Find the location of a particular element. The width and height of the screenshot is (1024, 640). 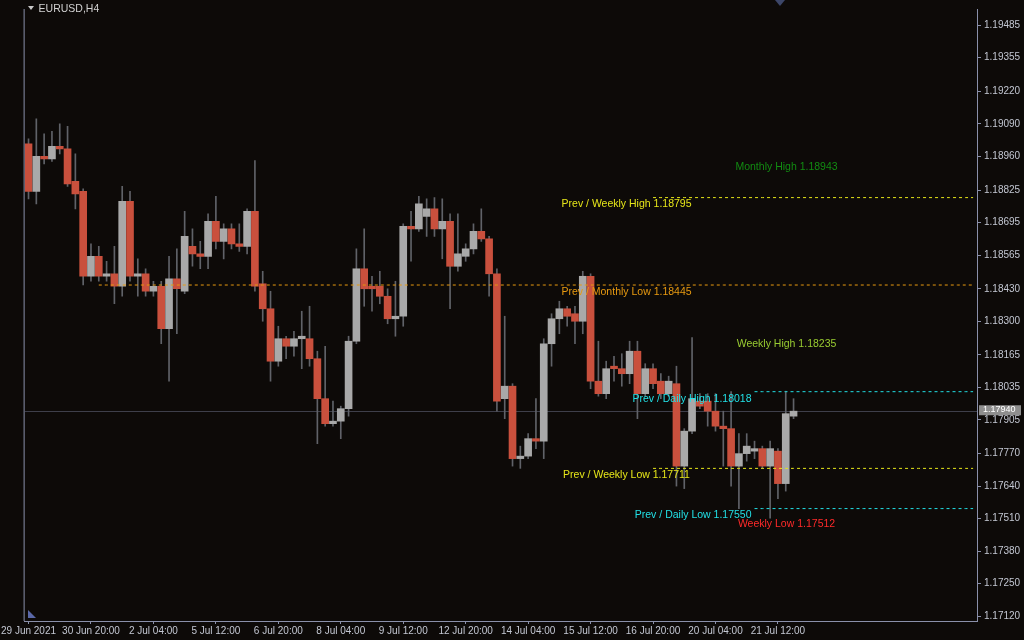

x-tick-label: 21 Jul 12:00 is located at coordinates (778, 630).